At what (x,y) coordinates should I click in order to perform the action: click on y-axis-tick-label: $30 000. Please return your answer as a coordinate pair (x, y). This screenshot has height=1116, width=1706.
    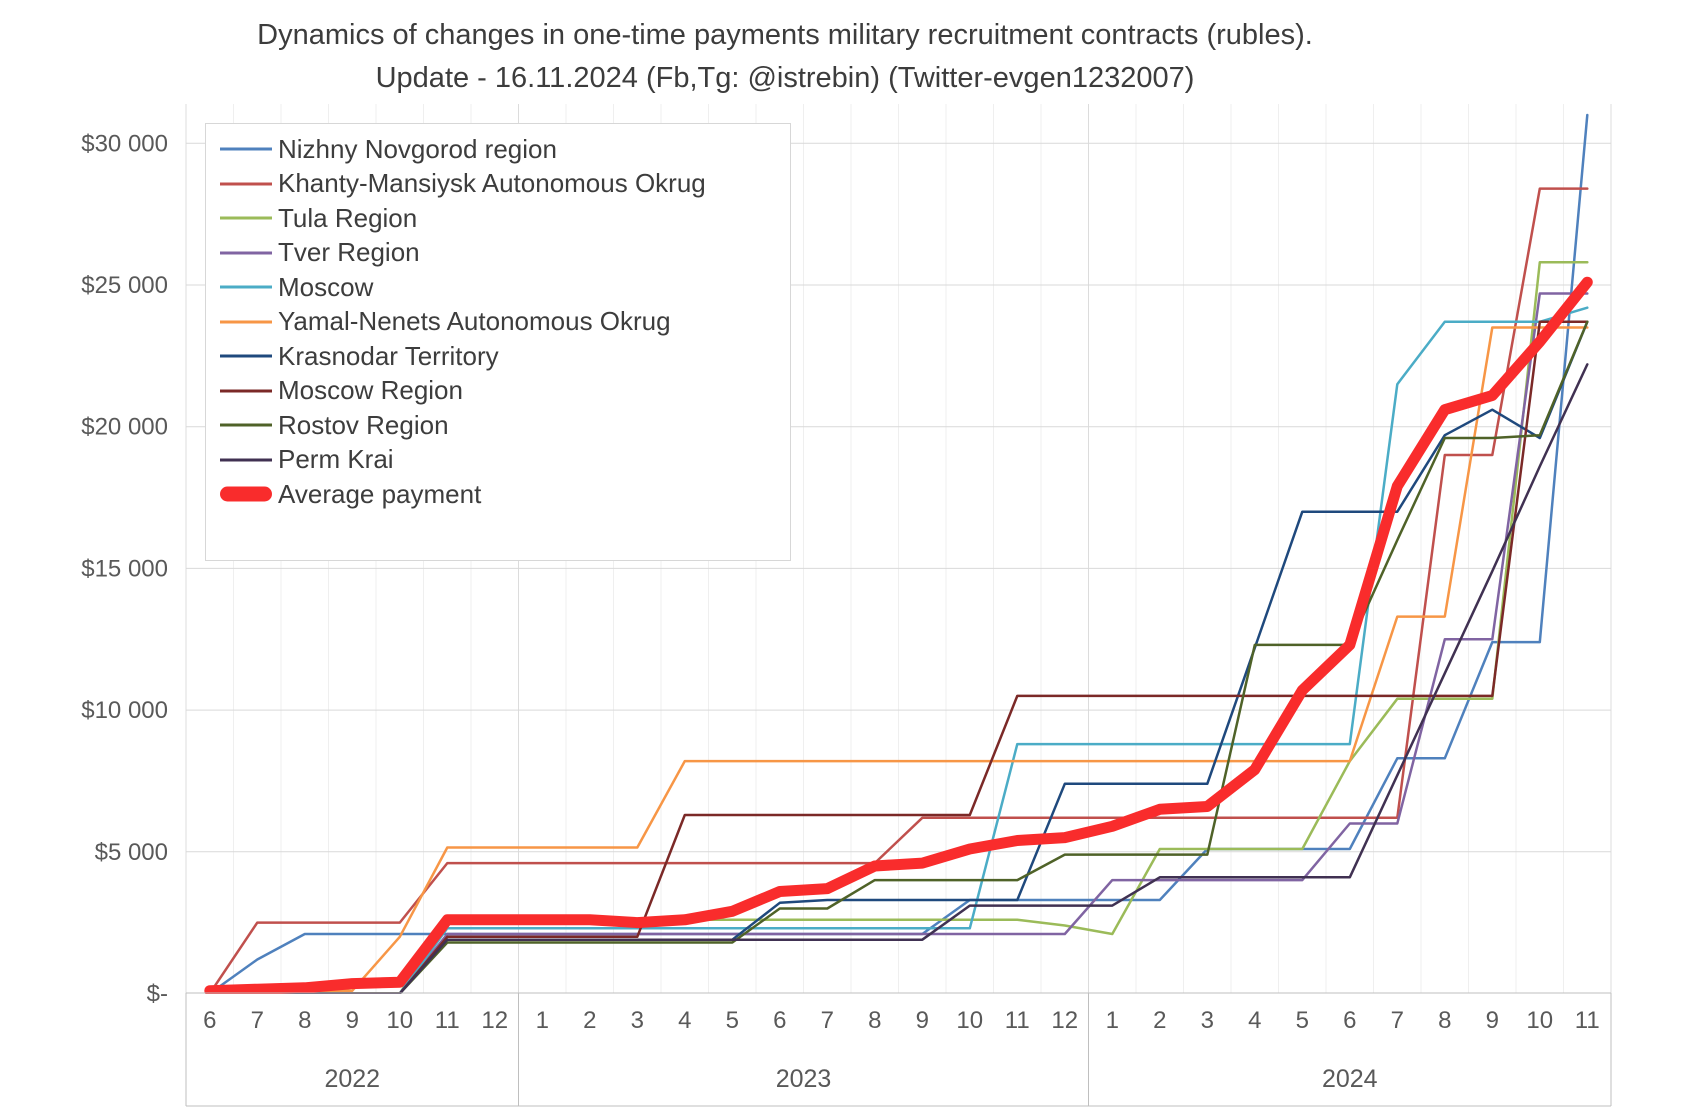
    Looking at the image, I should click on (124, 143).